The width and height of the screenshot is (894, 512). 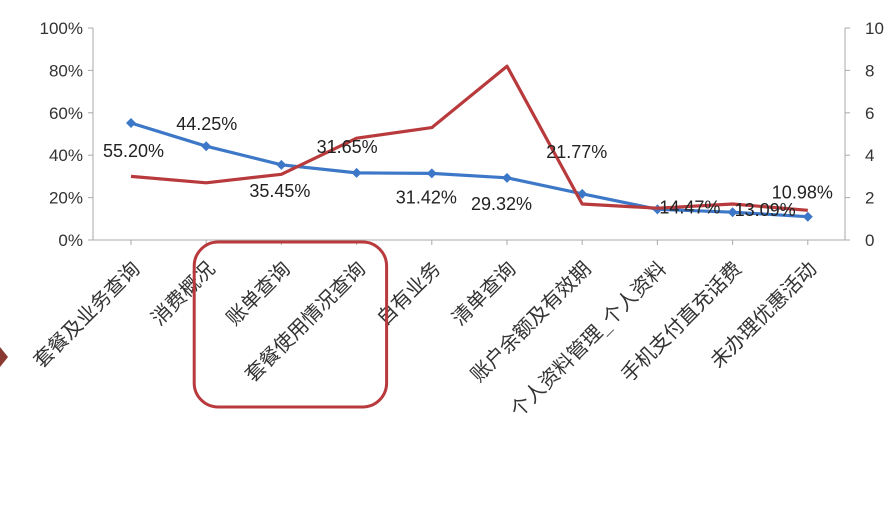 What do you see at coordinates (279, 191) in the screenshot?
I see `data-label: 35.45%` at bounding box center [279, 191].